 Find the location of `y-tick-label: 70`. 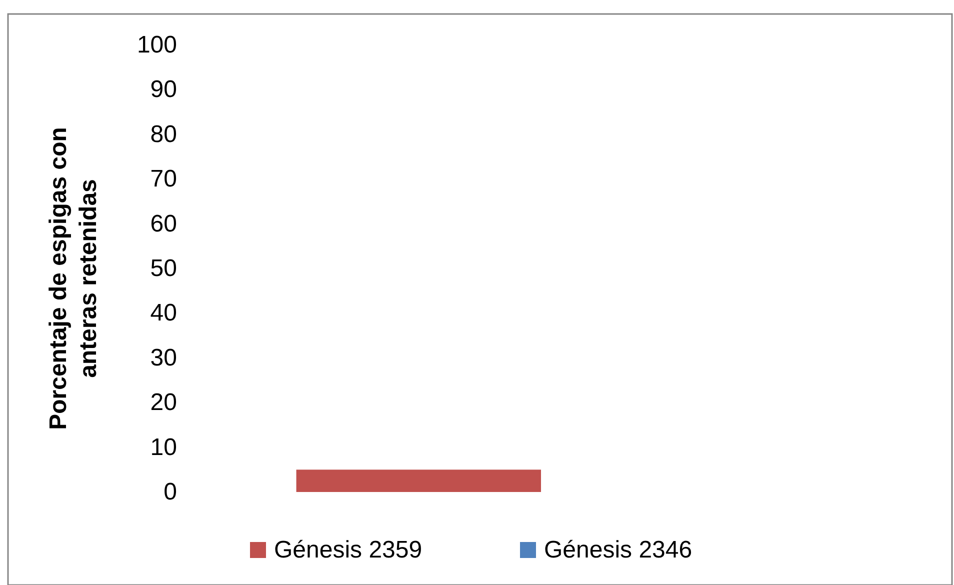

y-tick-label: 70 is located at coordinates (163, 179).